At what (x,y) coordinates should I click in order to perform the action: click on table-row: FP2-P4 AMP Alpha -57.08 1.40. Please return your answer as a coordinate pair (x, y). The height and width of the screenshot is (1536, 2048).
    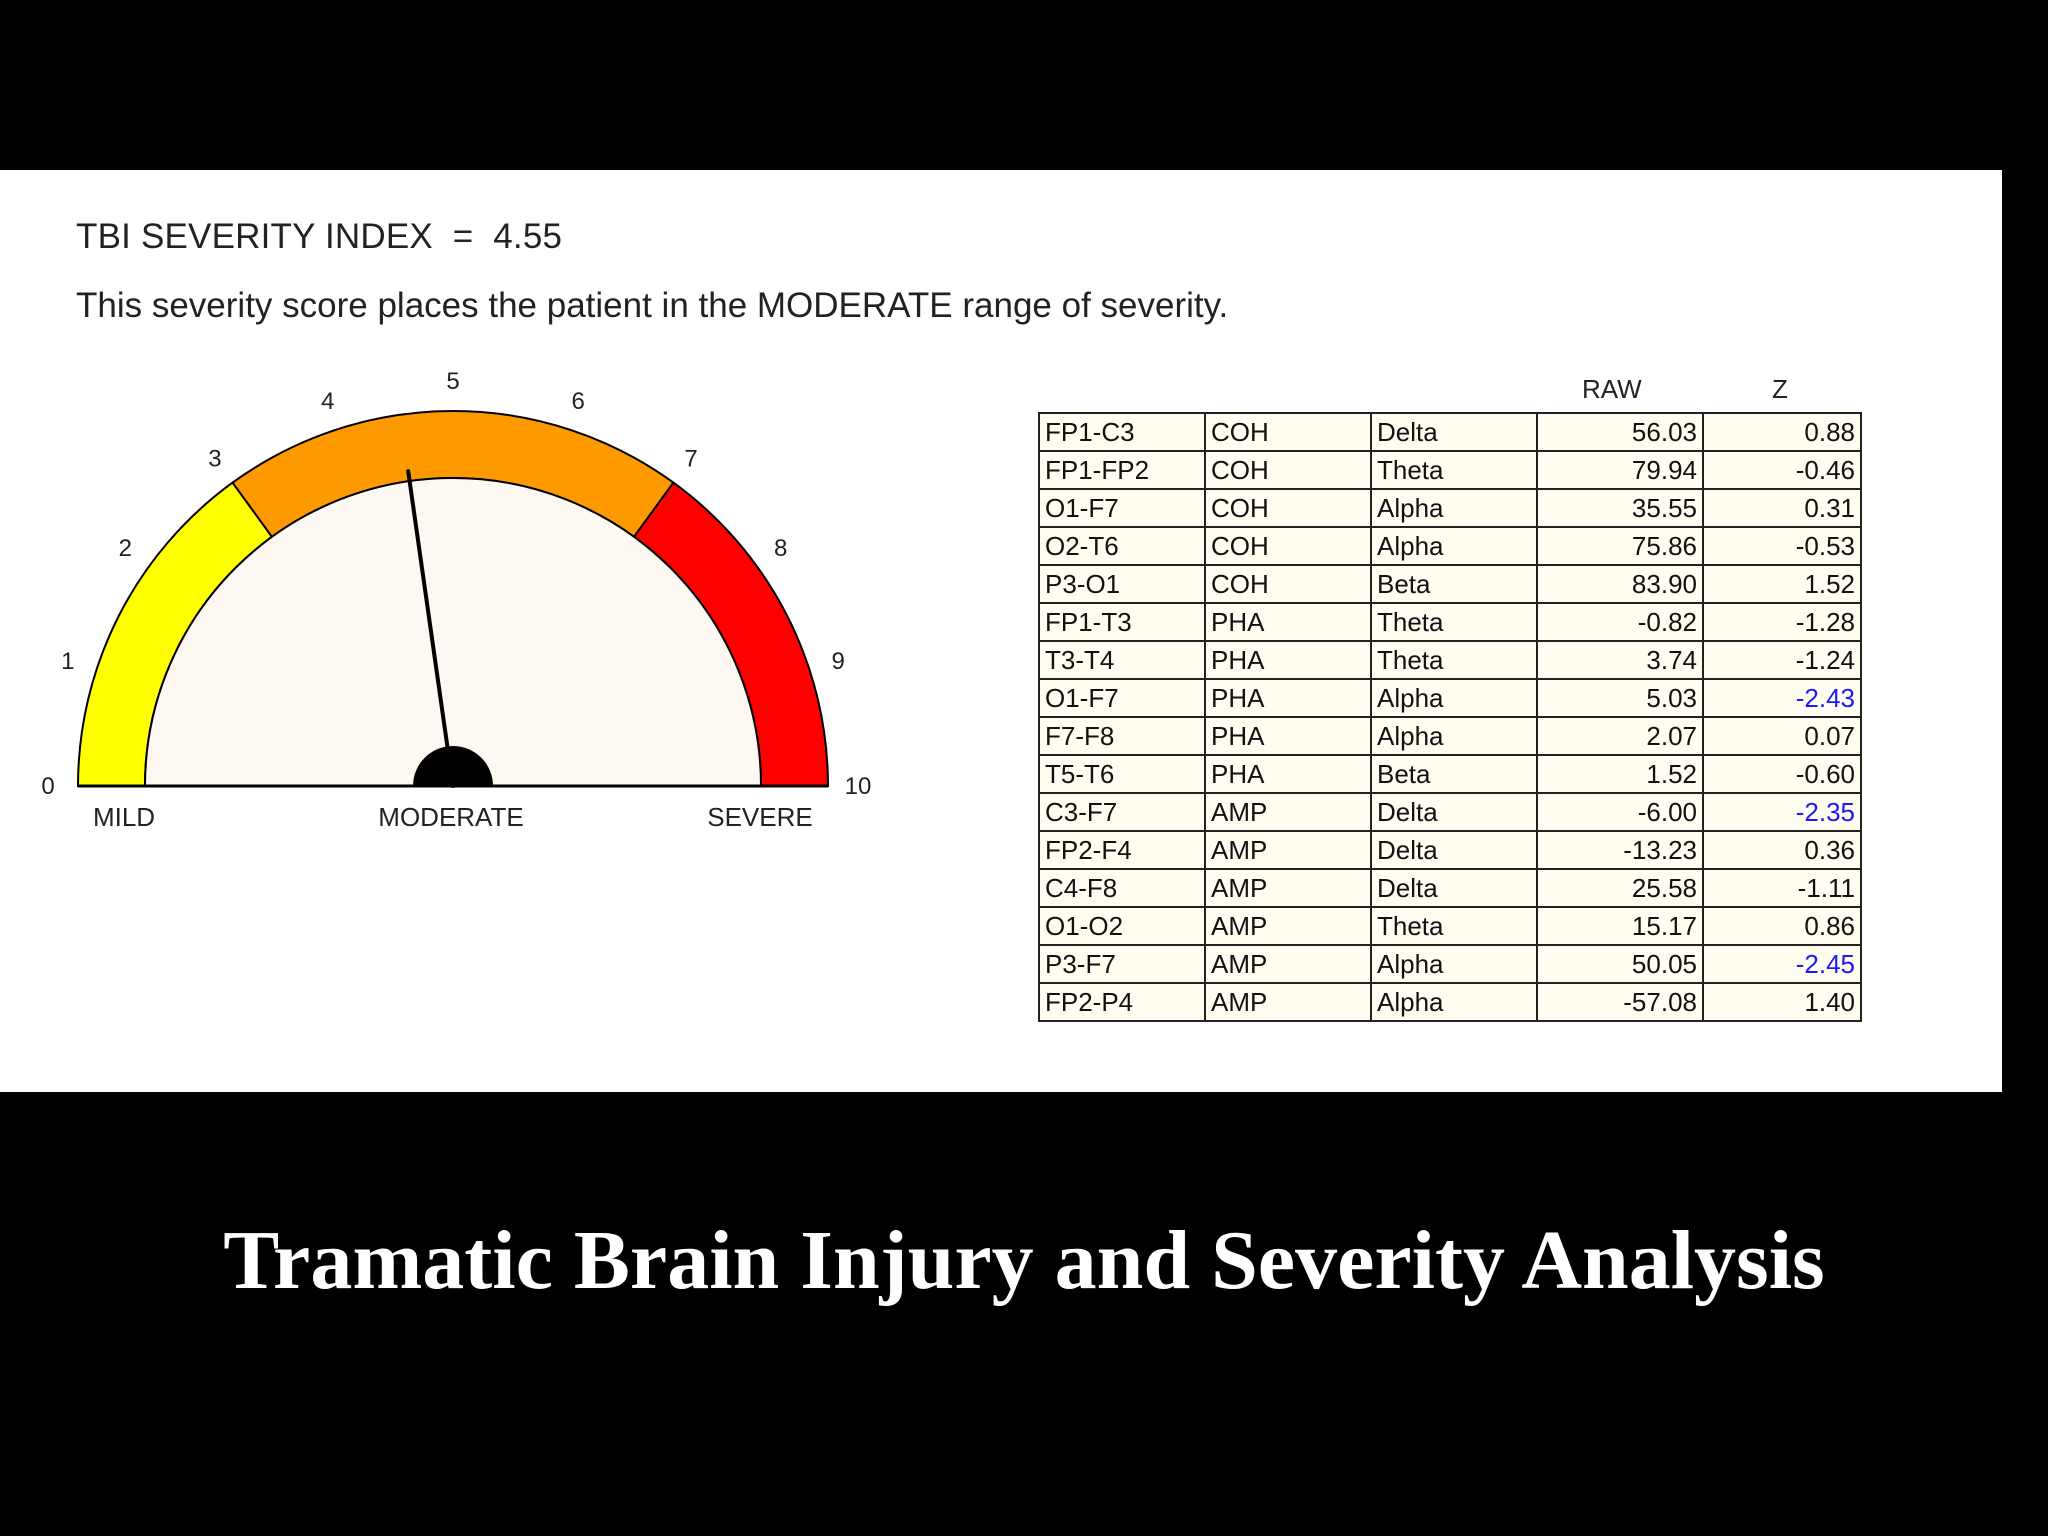
    Looking at the image, I should click on (1450, 1002).